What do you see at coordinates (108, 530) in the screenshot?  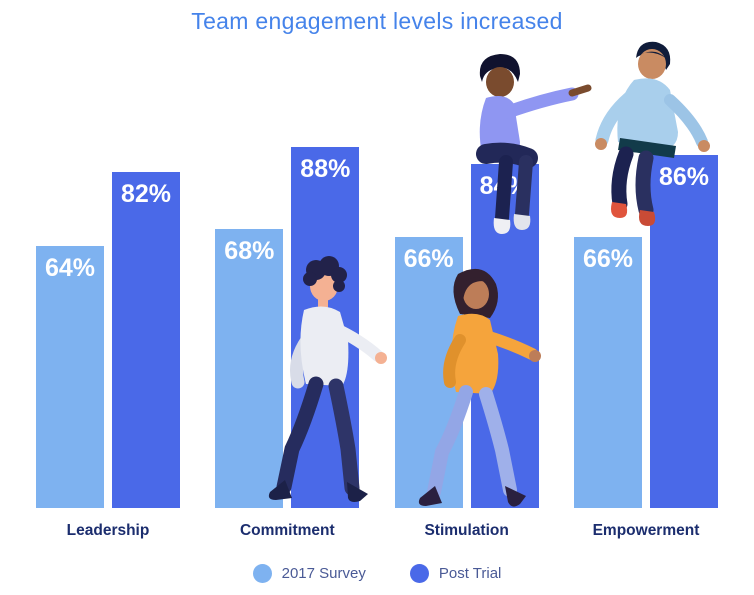 I see `category-label-leadership: Leadership` at bounding box center [108, 530].